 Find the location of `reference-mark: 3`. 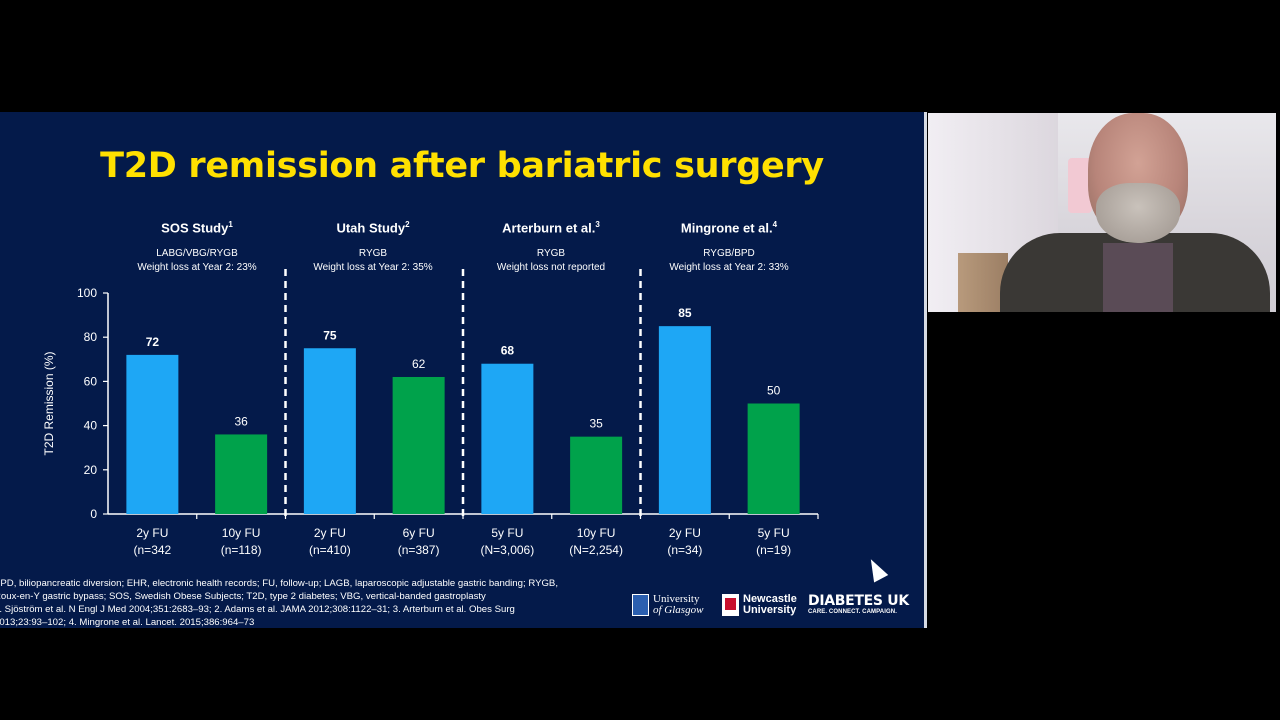

reference-mark: 3 is located at coordinates (597, 224).